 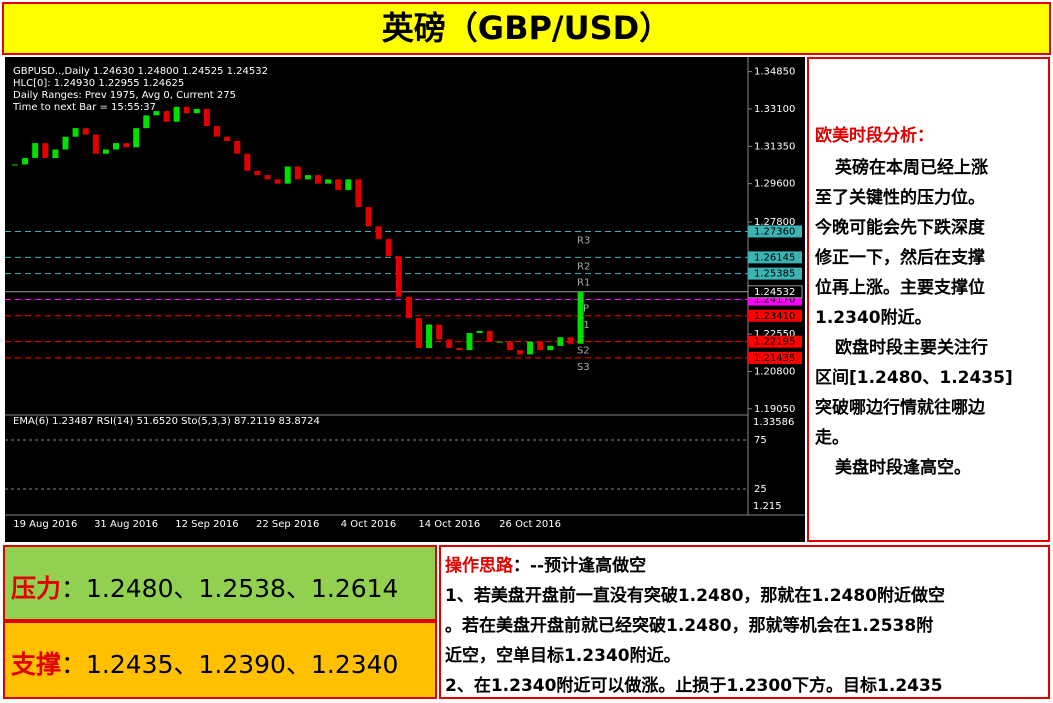 I want to click on analysis-line: 修正一下，然后在支撑, so click(x=900, y=258).